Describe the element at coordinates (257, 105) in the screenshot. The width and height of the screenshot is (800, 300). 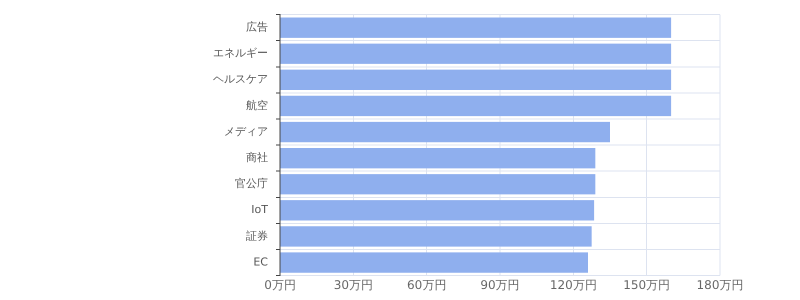
I see `y-tick-label: 航空` at that location.